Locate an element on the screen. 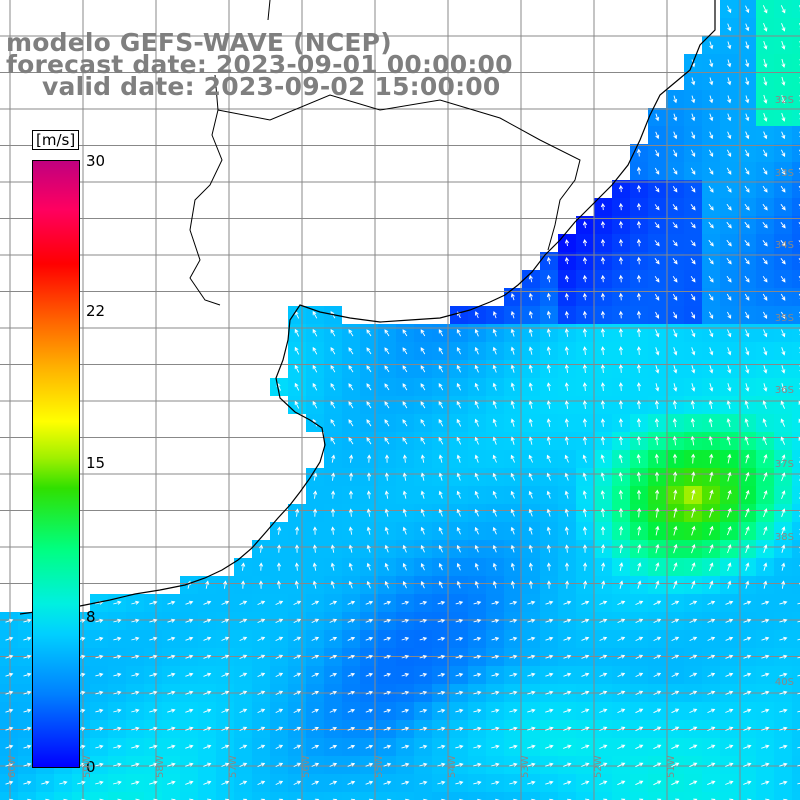 This screenshot has height=800, width=800. country-border is located at coordinates (269, 10).